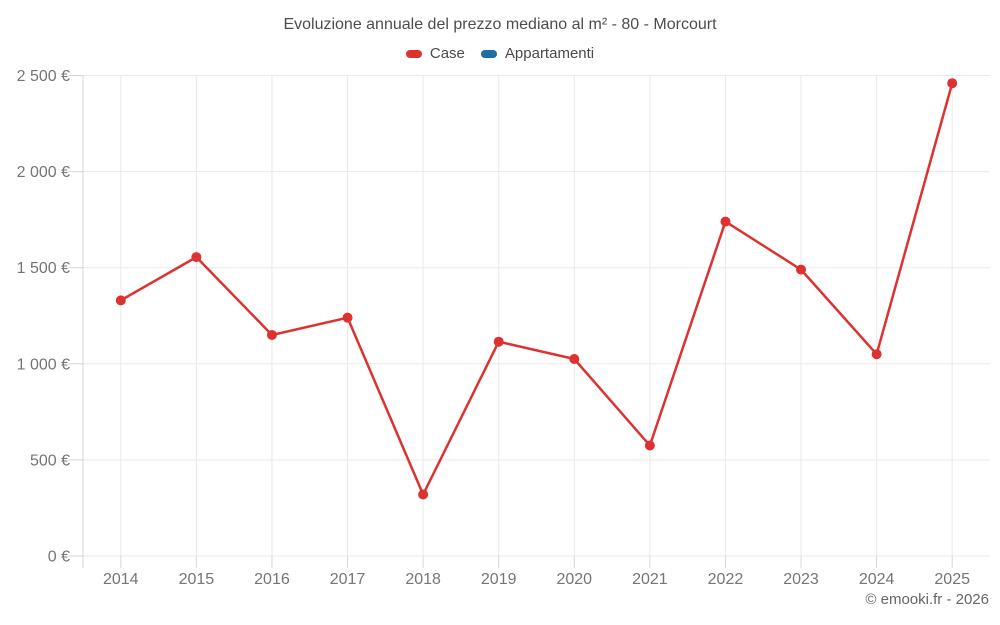  What do you see at coordinates (197, 579) in the screenshot?
I see `svg-text: 2015` at bounding box center [197, 579].